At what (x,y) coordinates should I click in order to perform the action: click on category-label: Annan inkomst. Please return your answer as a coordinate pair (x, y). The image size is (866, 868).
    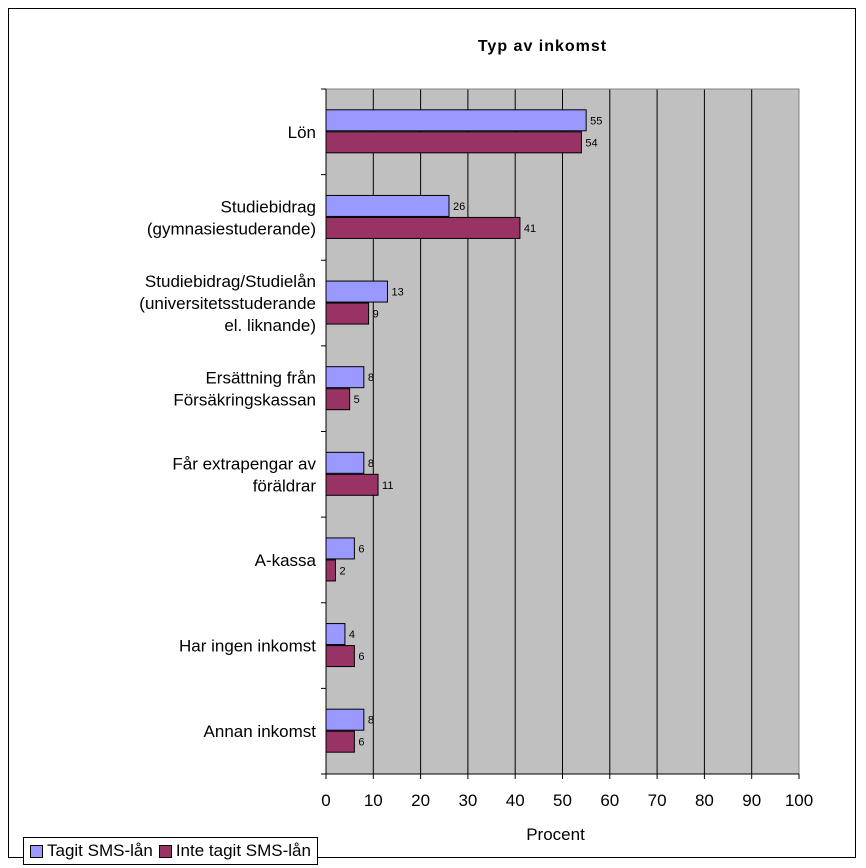
    Looking at the image, I should click on (260, 731).